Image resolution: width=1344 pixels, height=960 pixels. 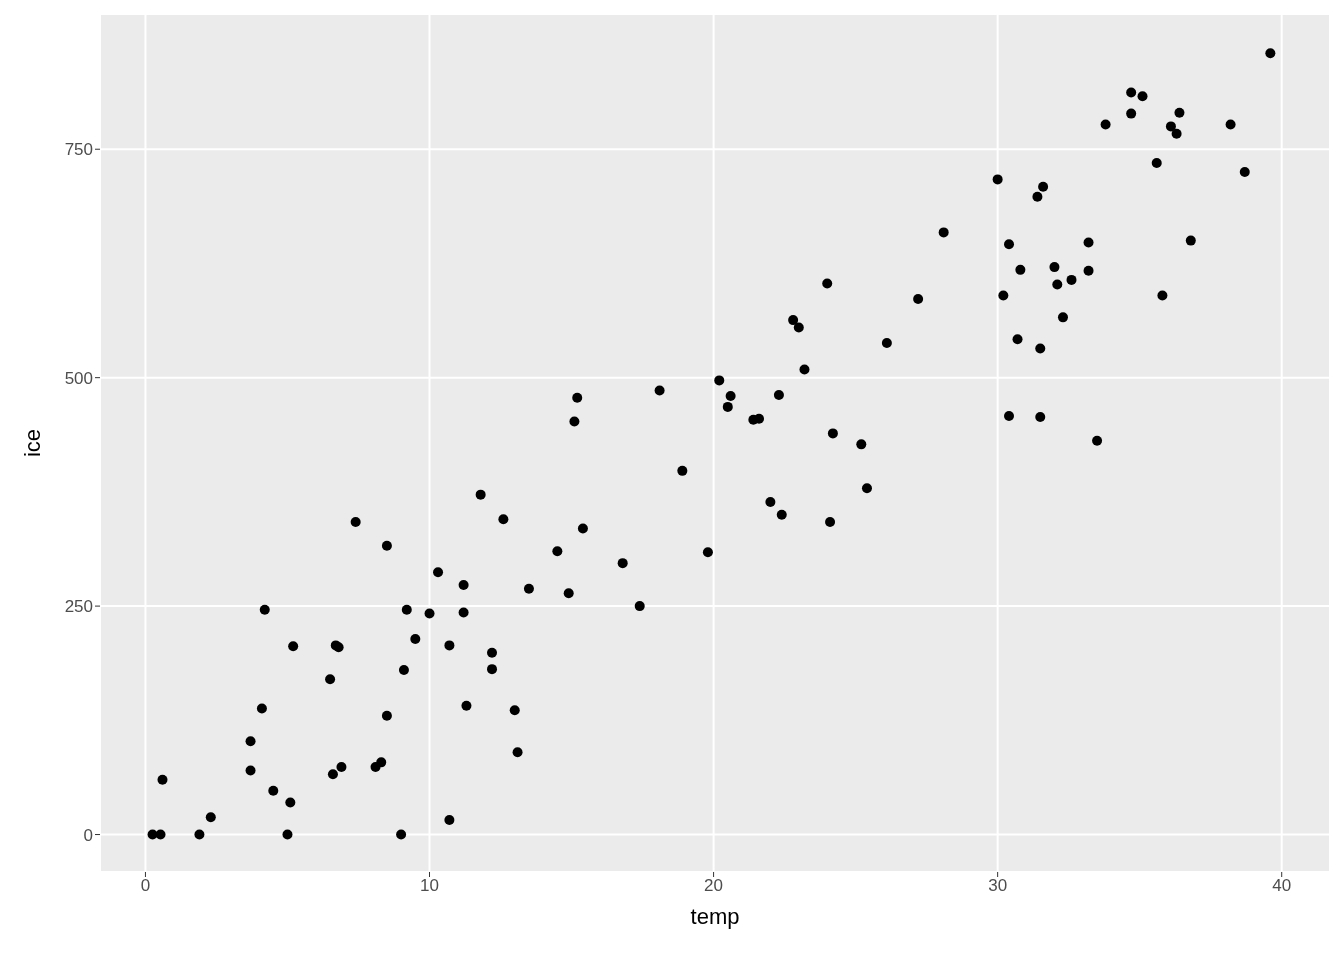 What do you see at coordinates (998, 886) in the screenshot?
I see `x-tick-label: 30` at bounding box center [998, 886].